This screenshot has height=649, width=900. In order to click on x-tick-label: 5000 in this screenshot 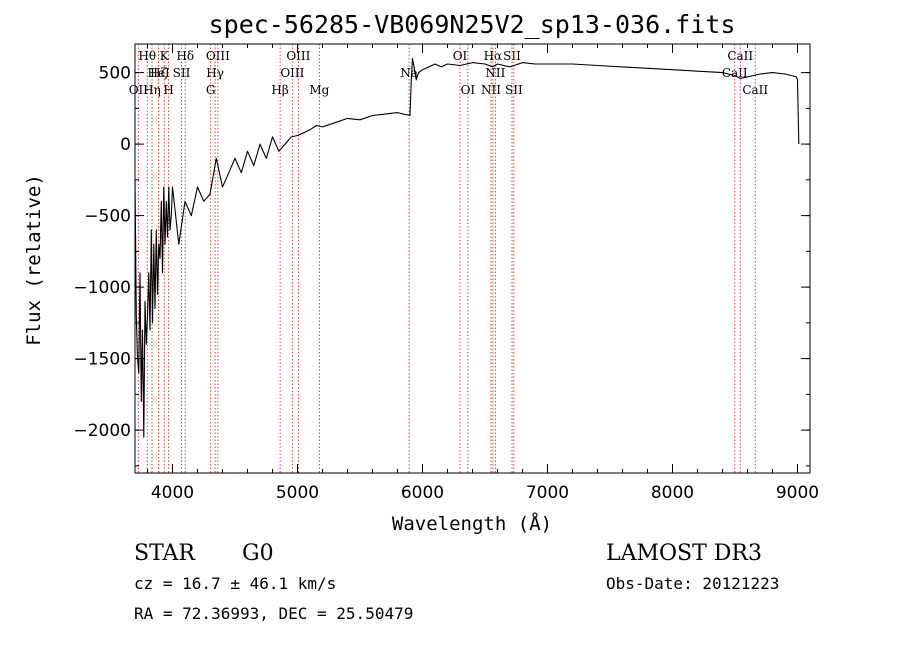, I will do `click(297, 493)`.